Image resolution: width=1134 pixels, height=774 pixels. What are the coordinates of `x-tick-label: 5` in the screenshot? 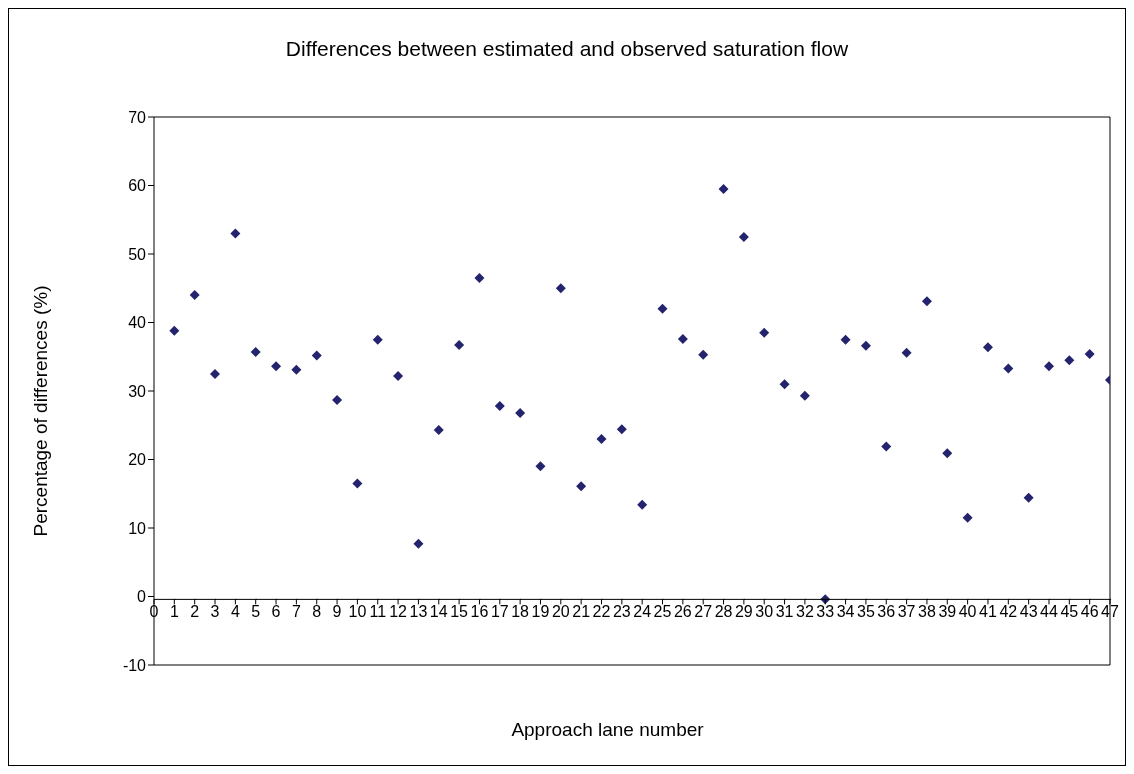 It's located at (256, 612).